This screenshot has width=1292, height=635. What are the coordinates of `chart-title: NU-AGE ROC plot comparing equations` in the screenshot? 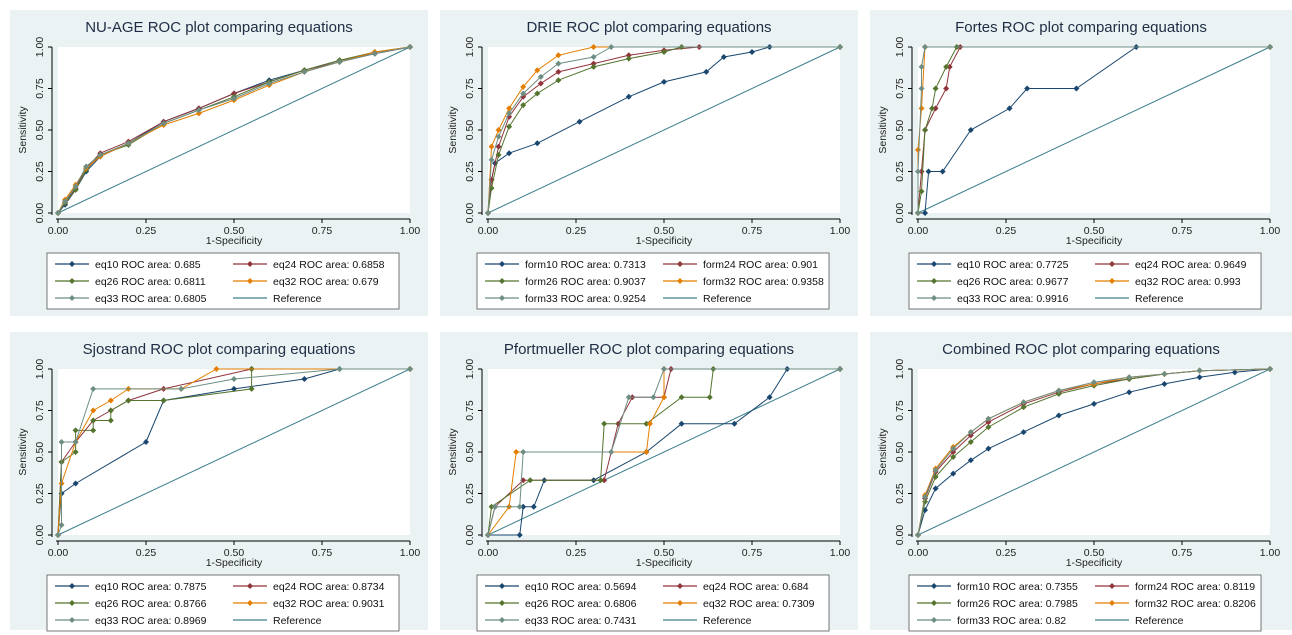 It's located at (219, 27).